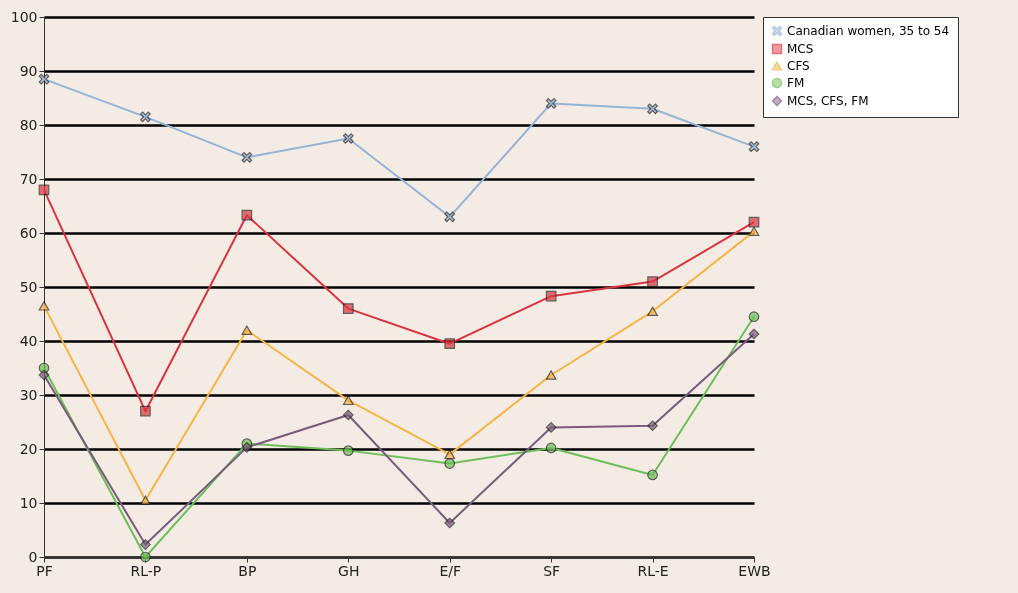 The image size is (1018, 593). I want to click on y-tick-label: 60, so click(28, 232).